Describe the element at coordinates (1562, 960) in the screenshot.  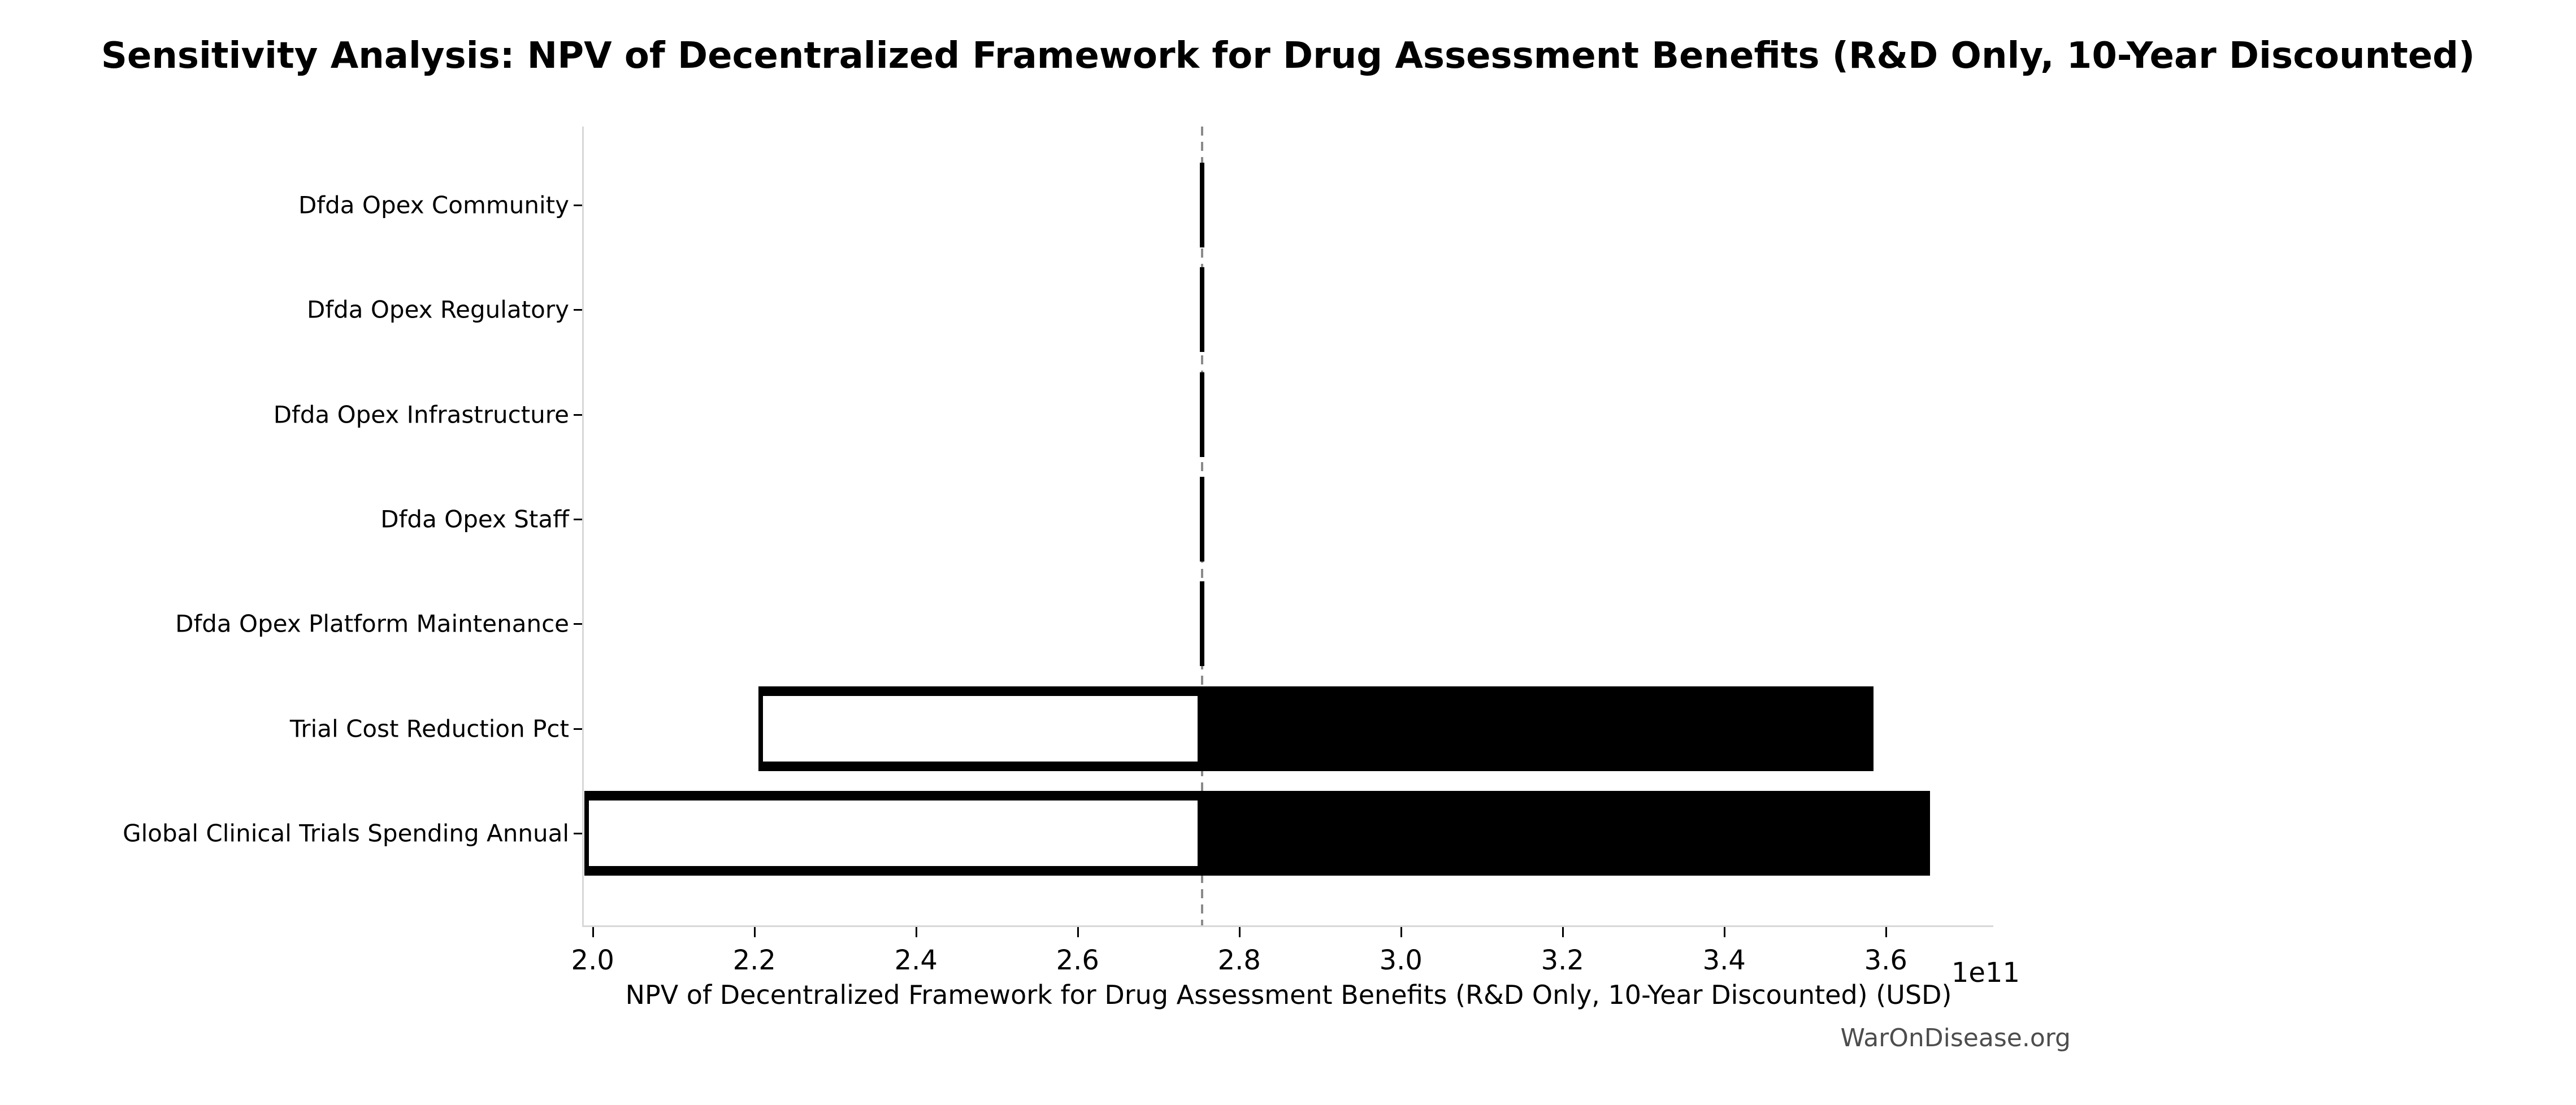
I see `x-tick-label: 3.2` at that location.